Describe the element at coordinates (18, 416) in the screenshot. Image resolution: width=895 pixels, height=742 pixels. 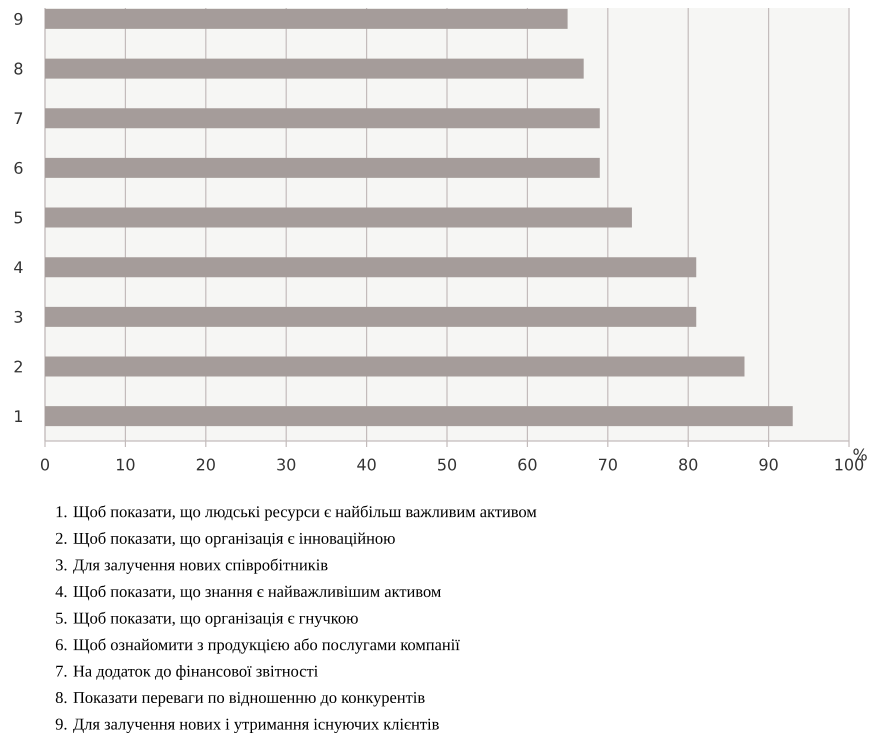
I see `y-tick-label: 1` at that location.